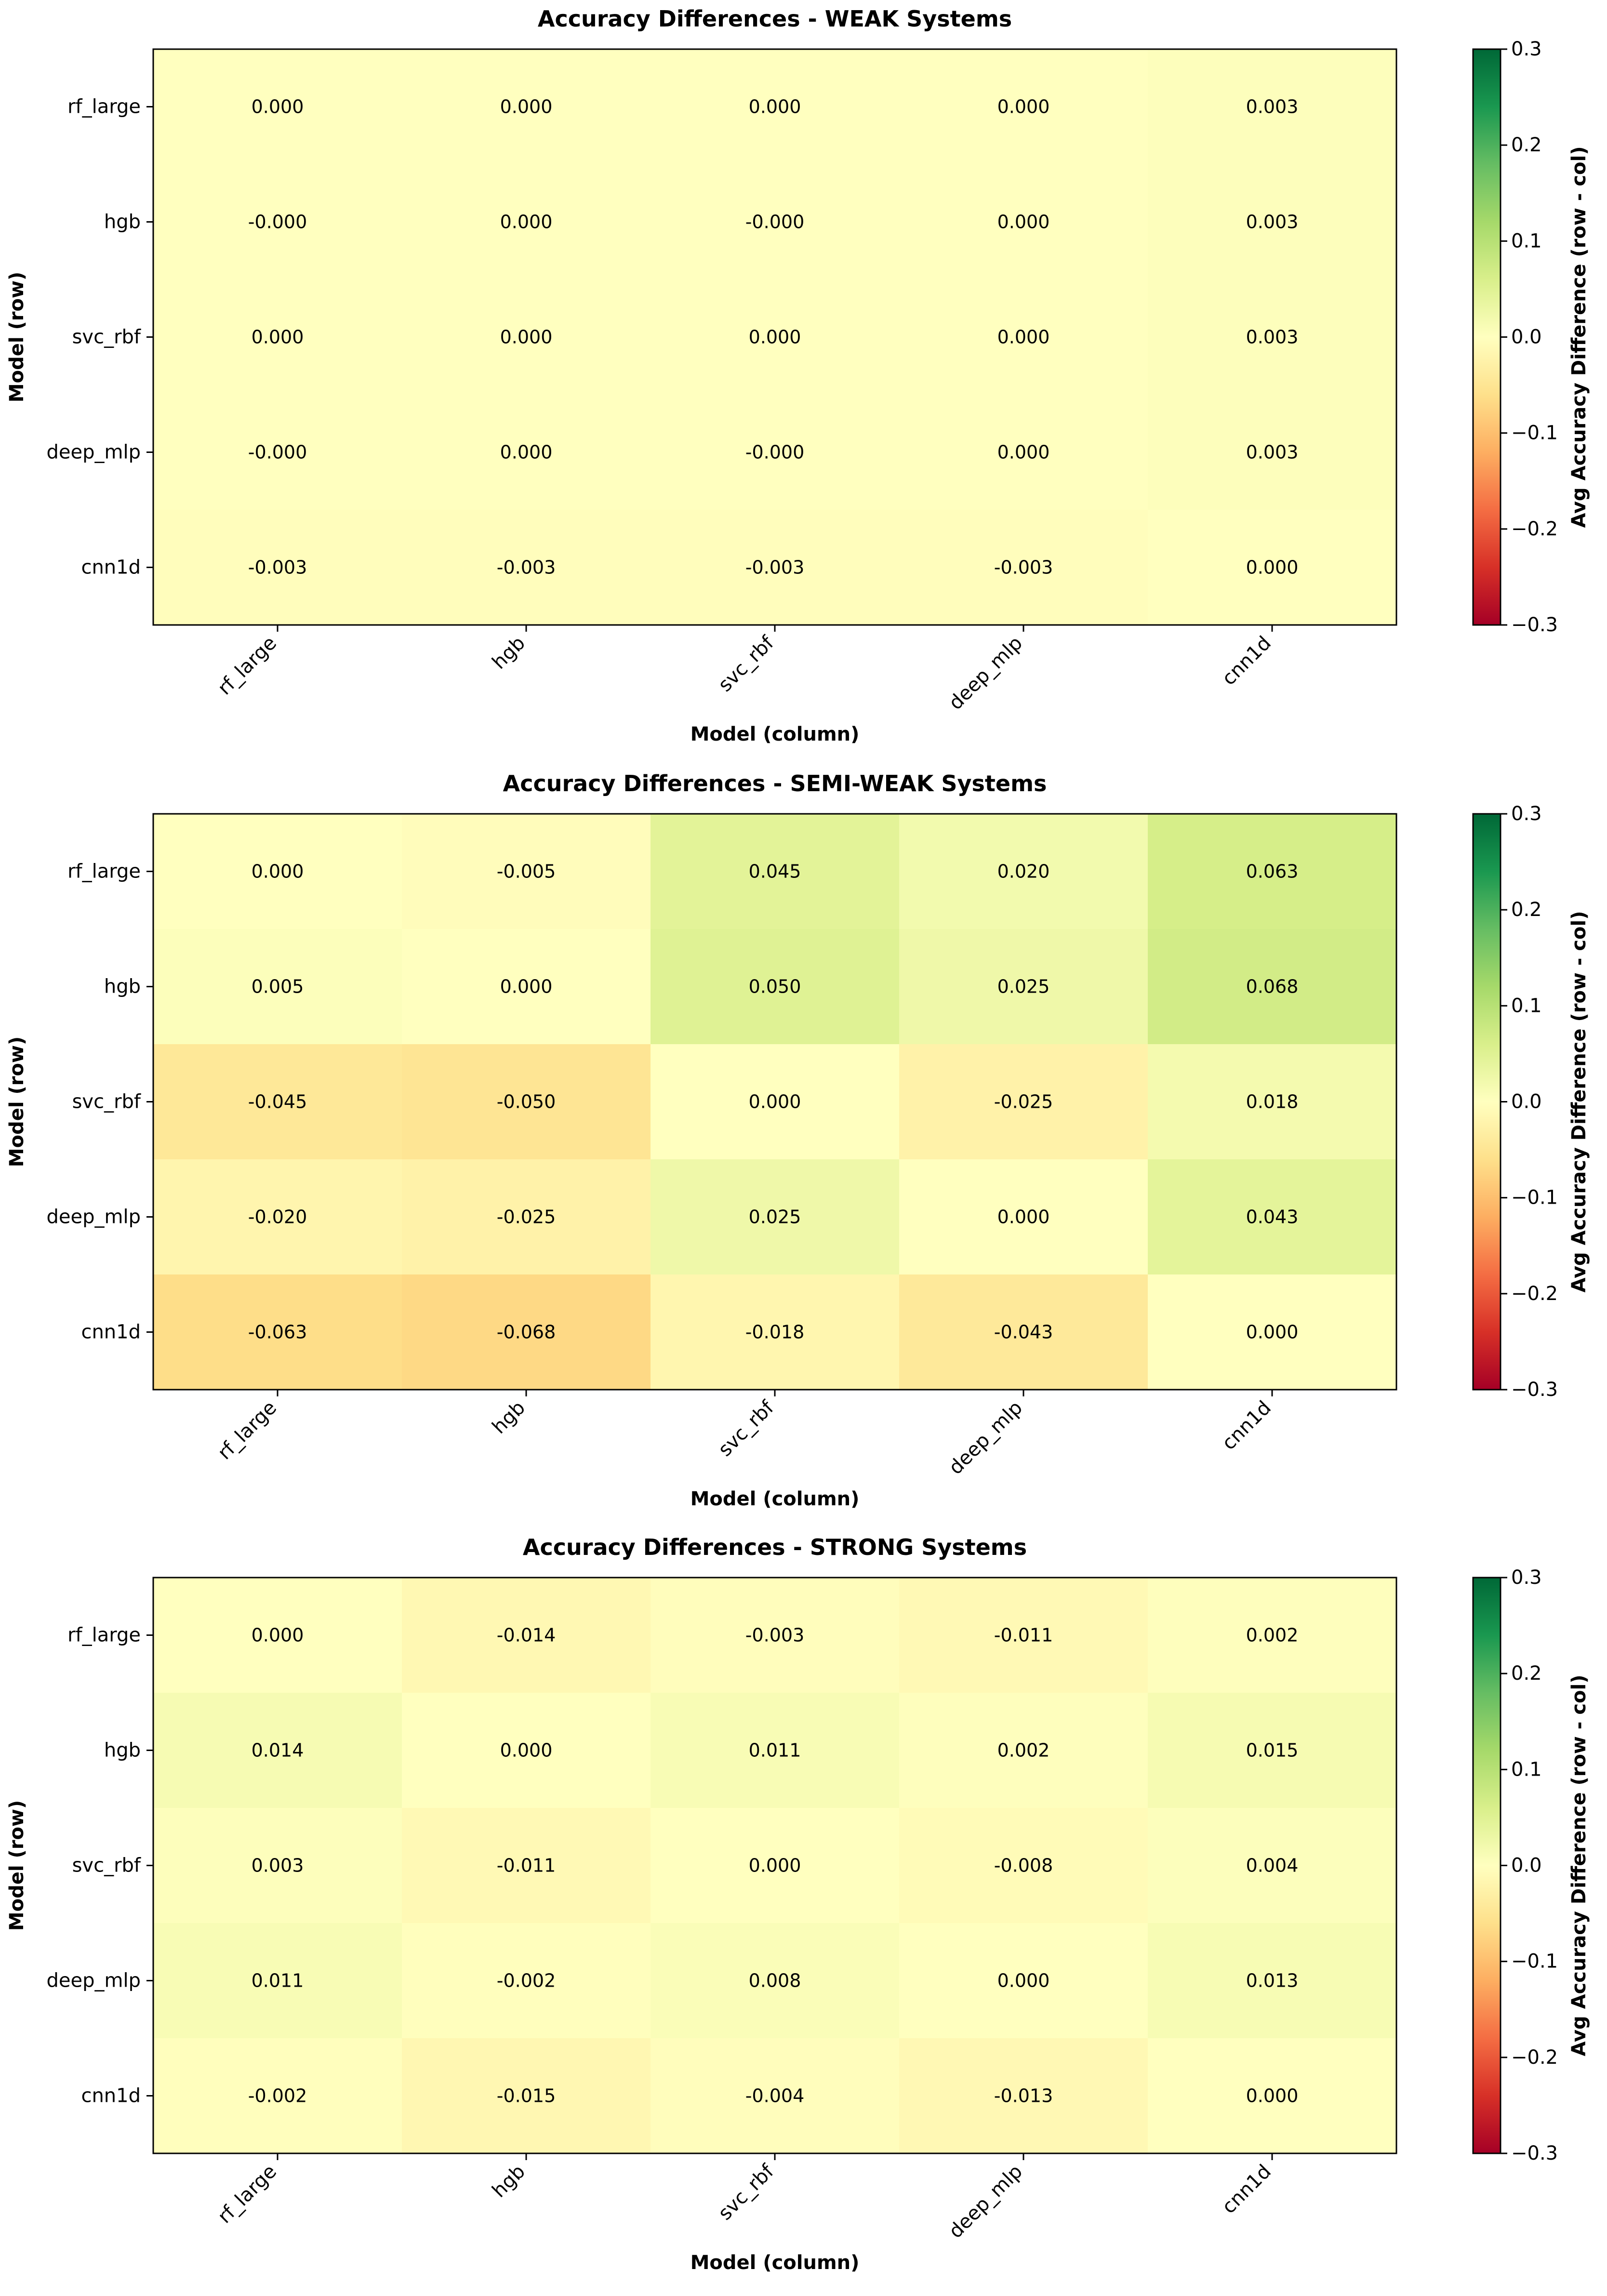 Image resolution: width=1607 pixels, height=2296 pixels. What do you see at coordinates (1023, 2096) in the screenshot?
I see `cell-value-label: -0.013` at bounding box center [1023, 2096].